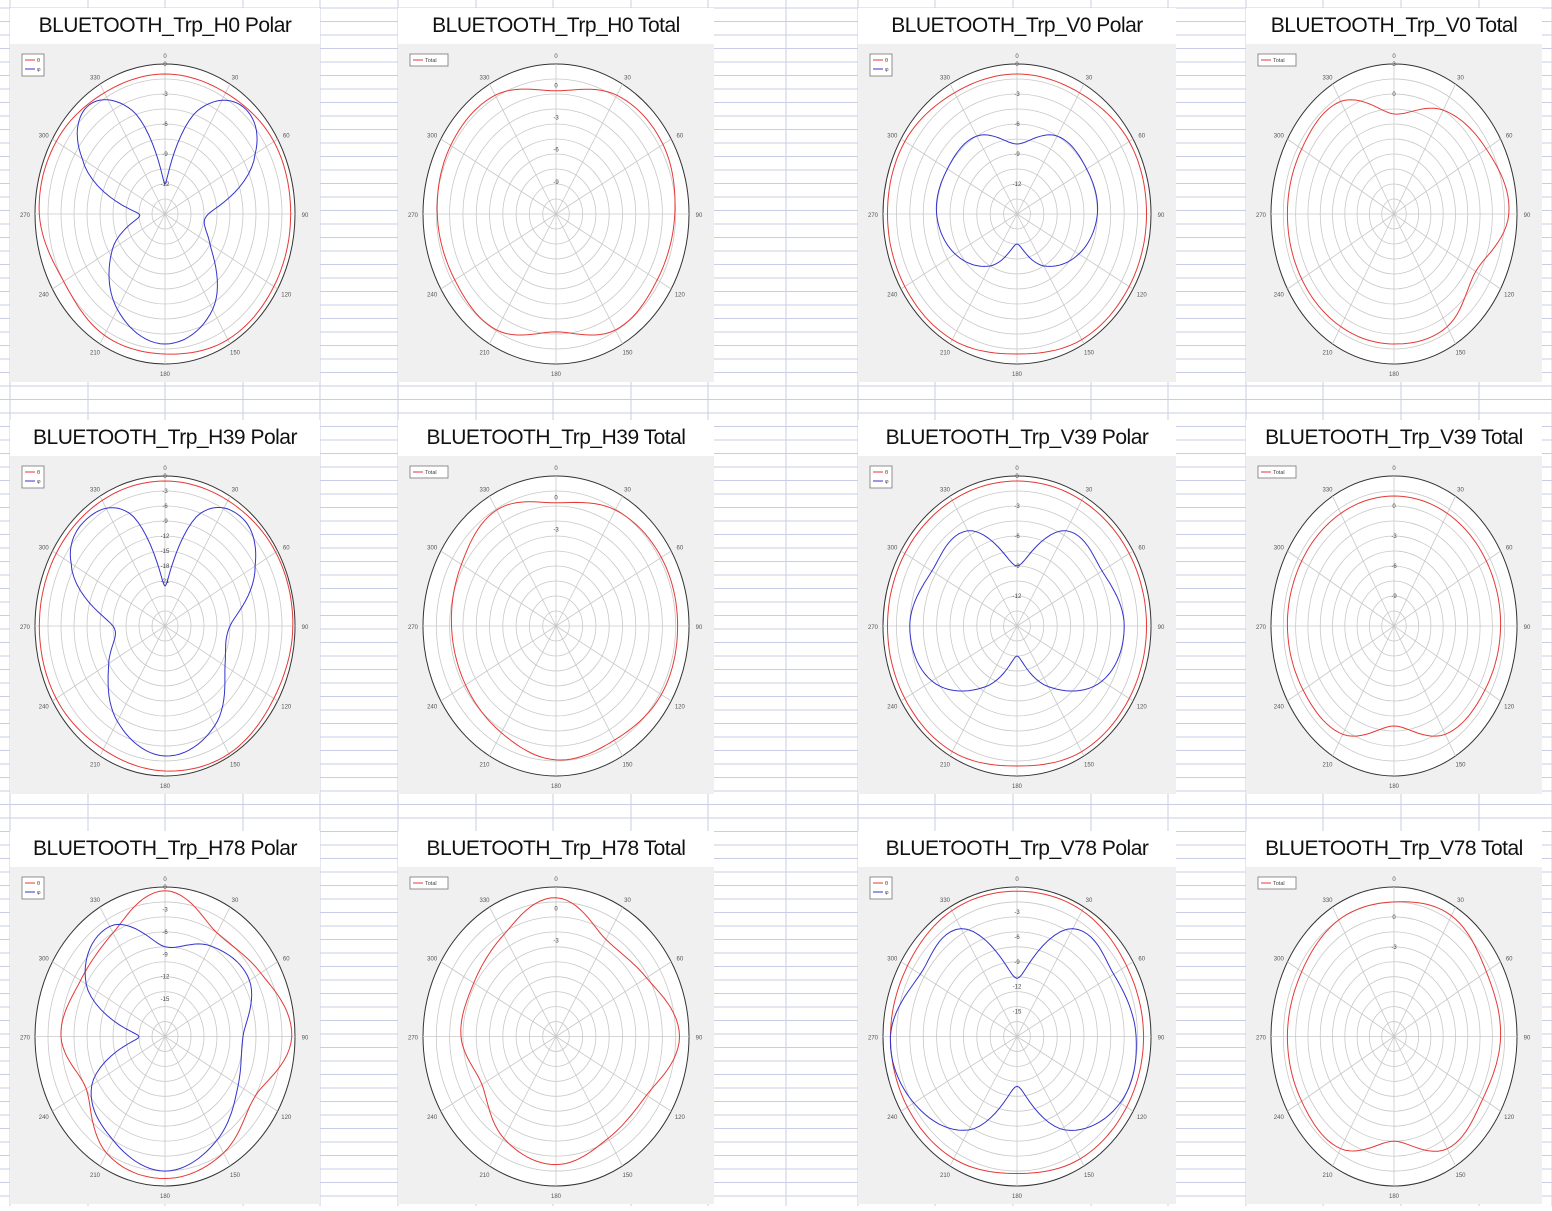  I want to click on polar-radial-label: -6, so click(1017, 938).